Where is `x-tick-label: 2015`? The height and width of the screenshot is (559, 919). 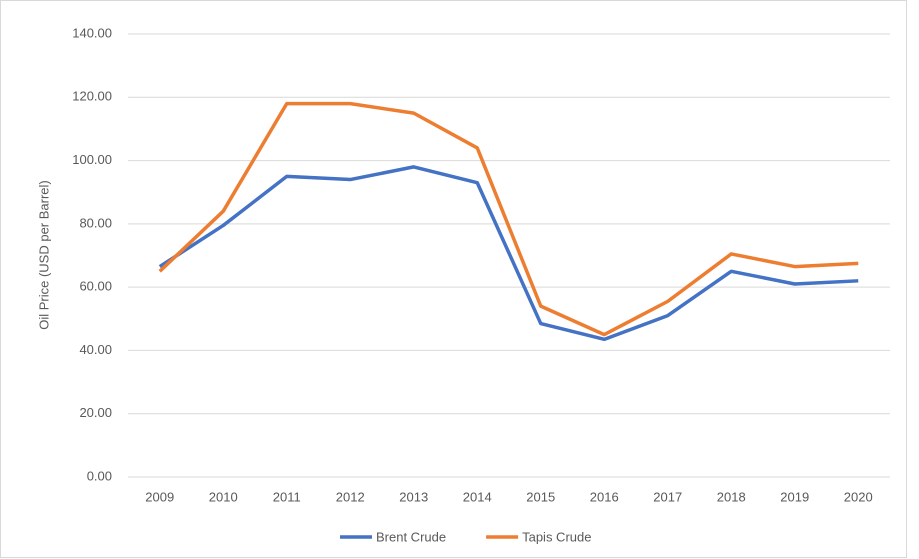
x-tick-label: 2015 is located at coordinates (540, 496).